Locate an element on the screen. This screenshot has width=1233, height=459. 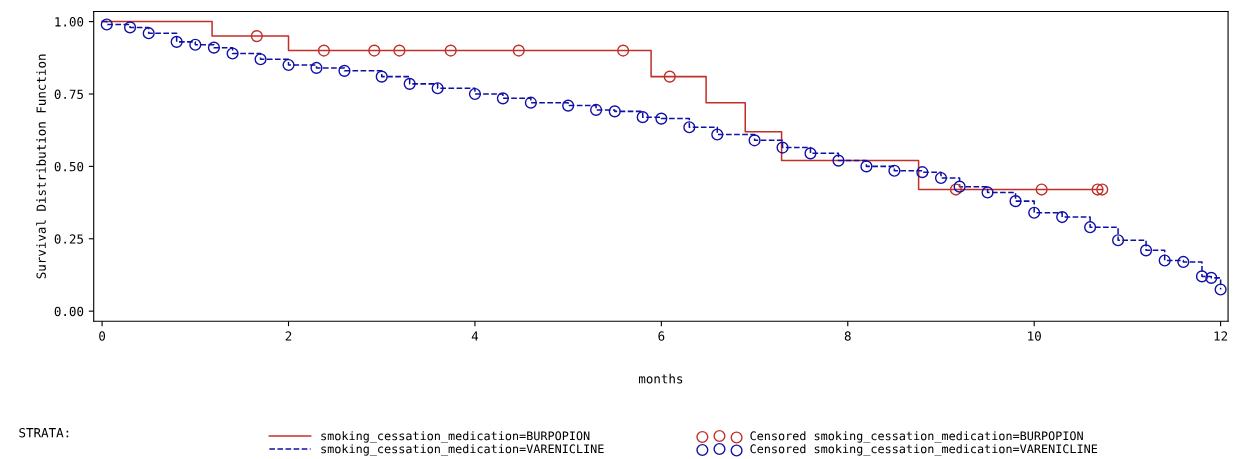
legend-label: smoking_cessation_medication=BURPOPION is located at coordinates (455, 437).